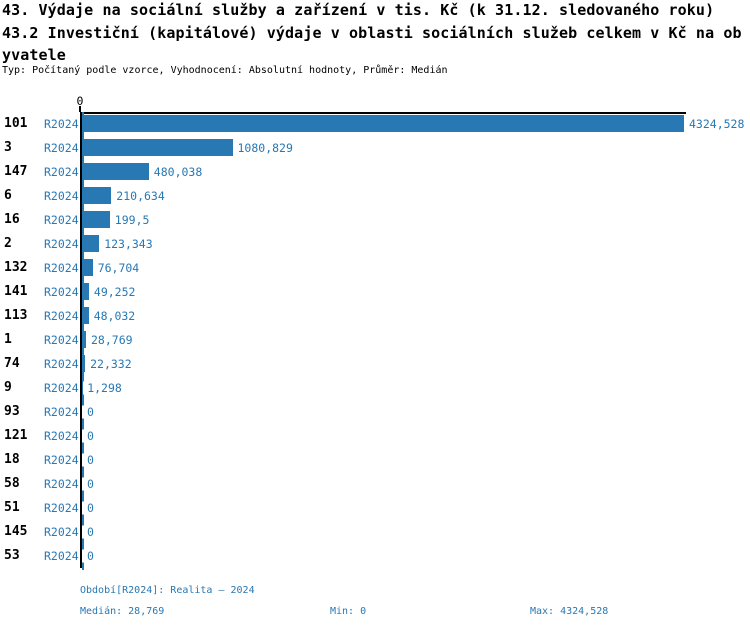 The width and height of the screenshot is (750, 630). What do you see at coordinates (375, 292) in the screenshot?
I see `chart-row: 141 R2024 49,252` at bounding box center [375, 292].